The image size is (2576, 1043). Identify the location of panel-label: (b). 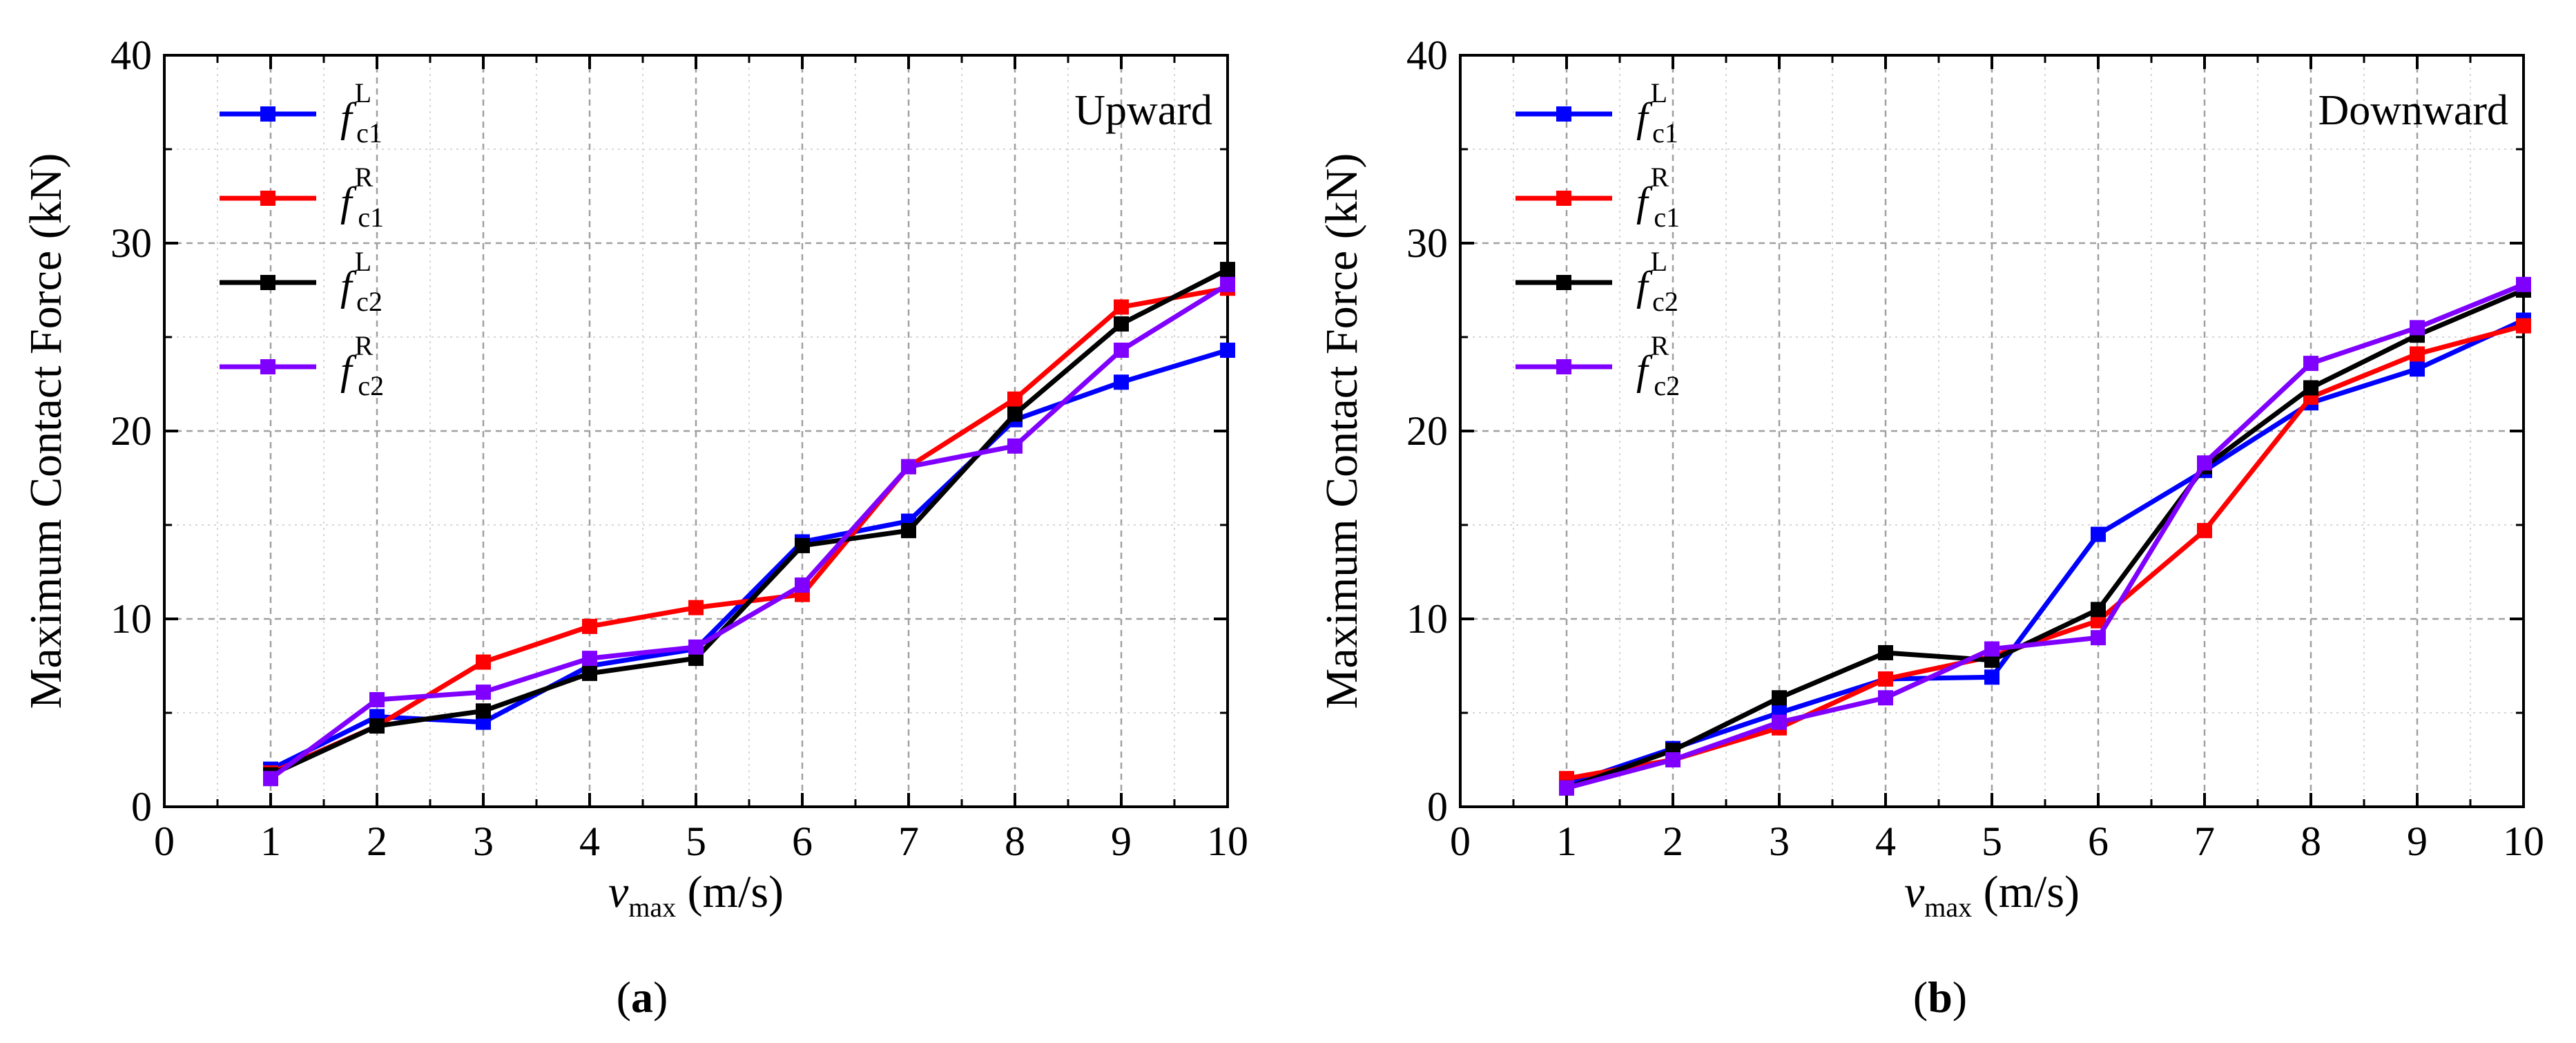
(1940, 998).